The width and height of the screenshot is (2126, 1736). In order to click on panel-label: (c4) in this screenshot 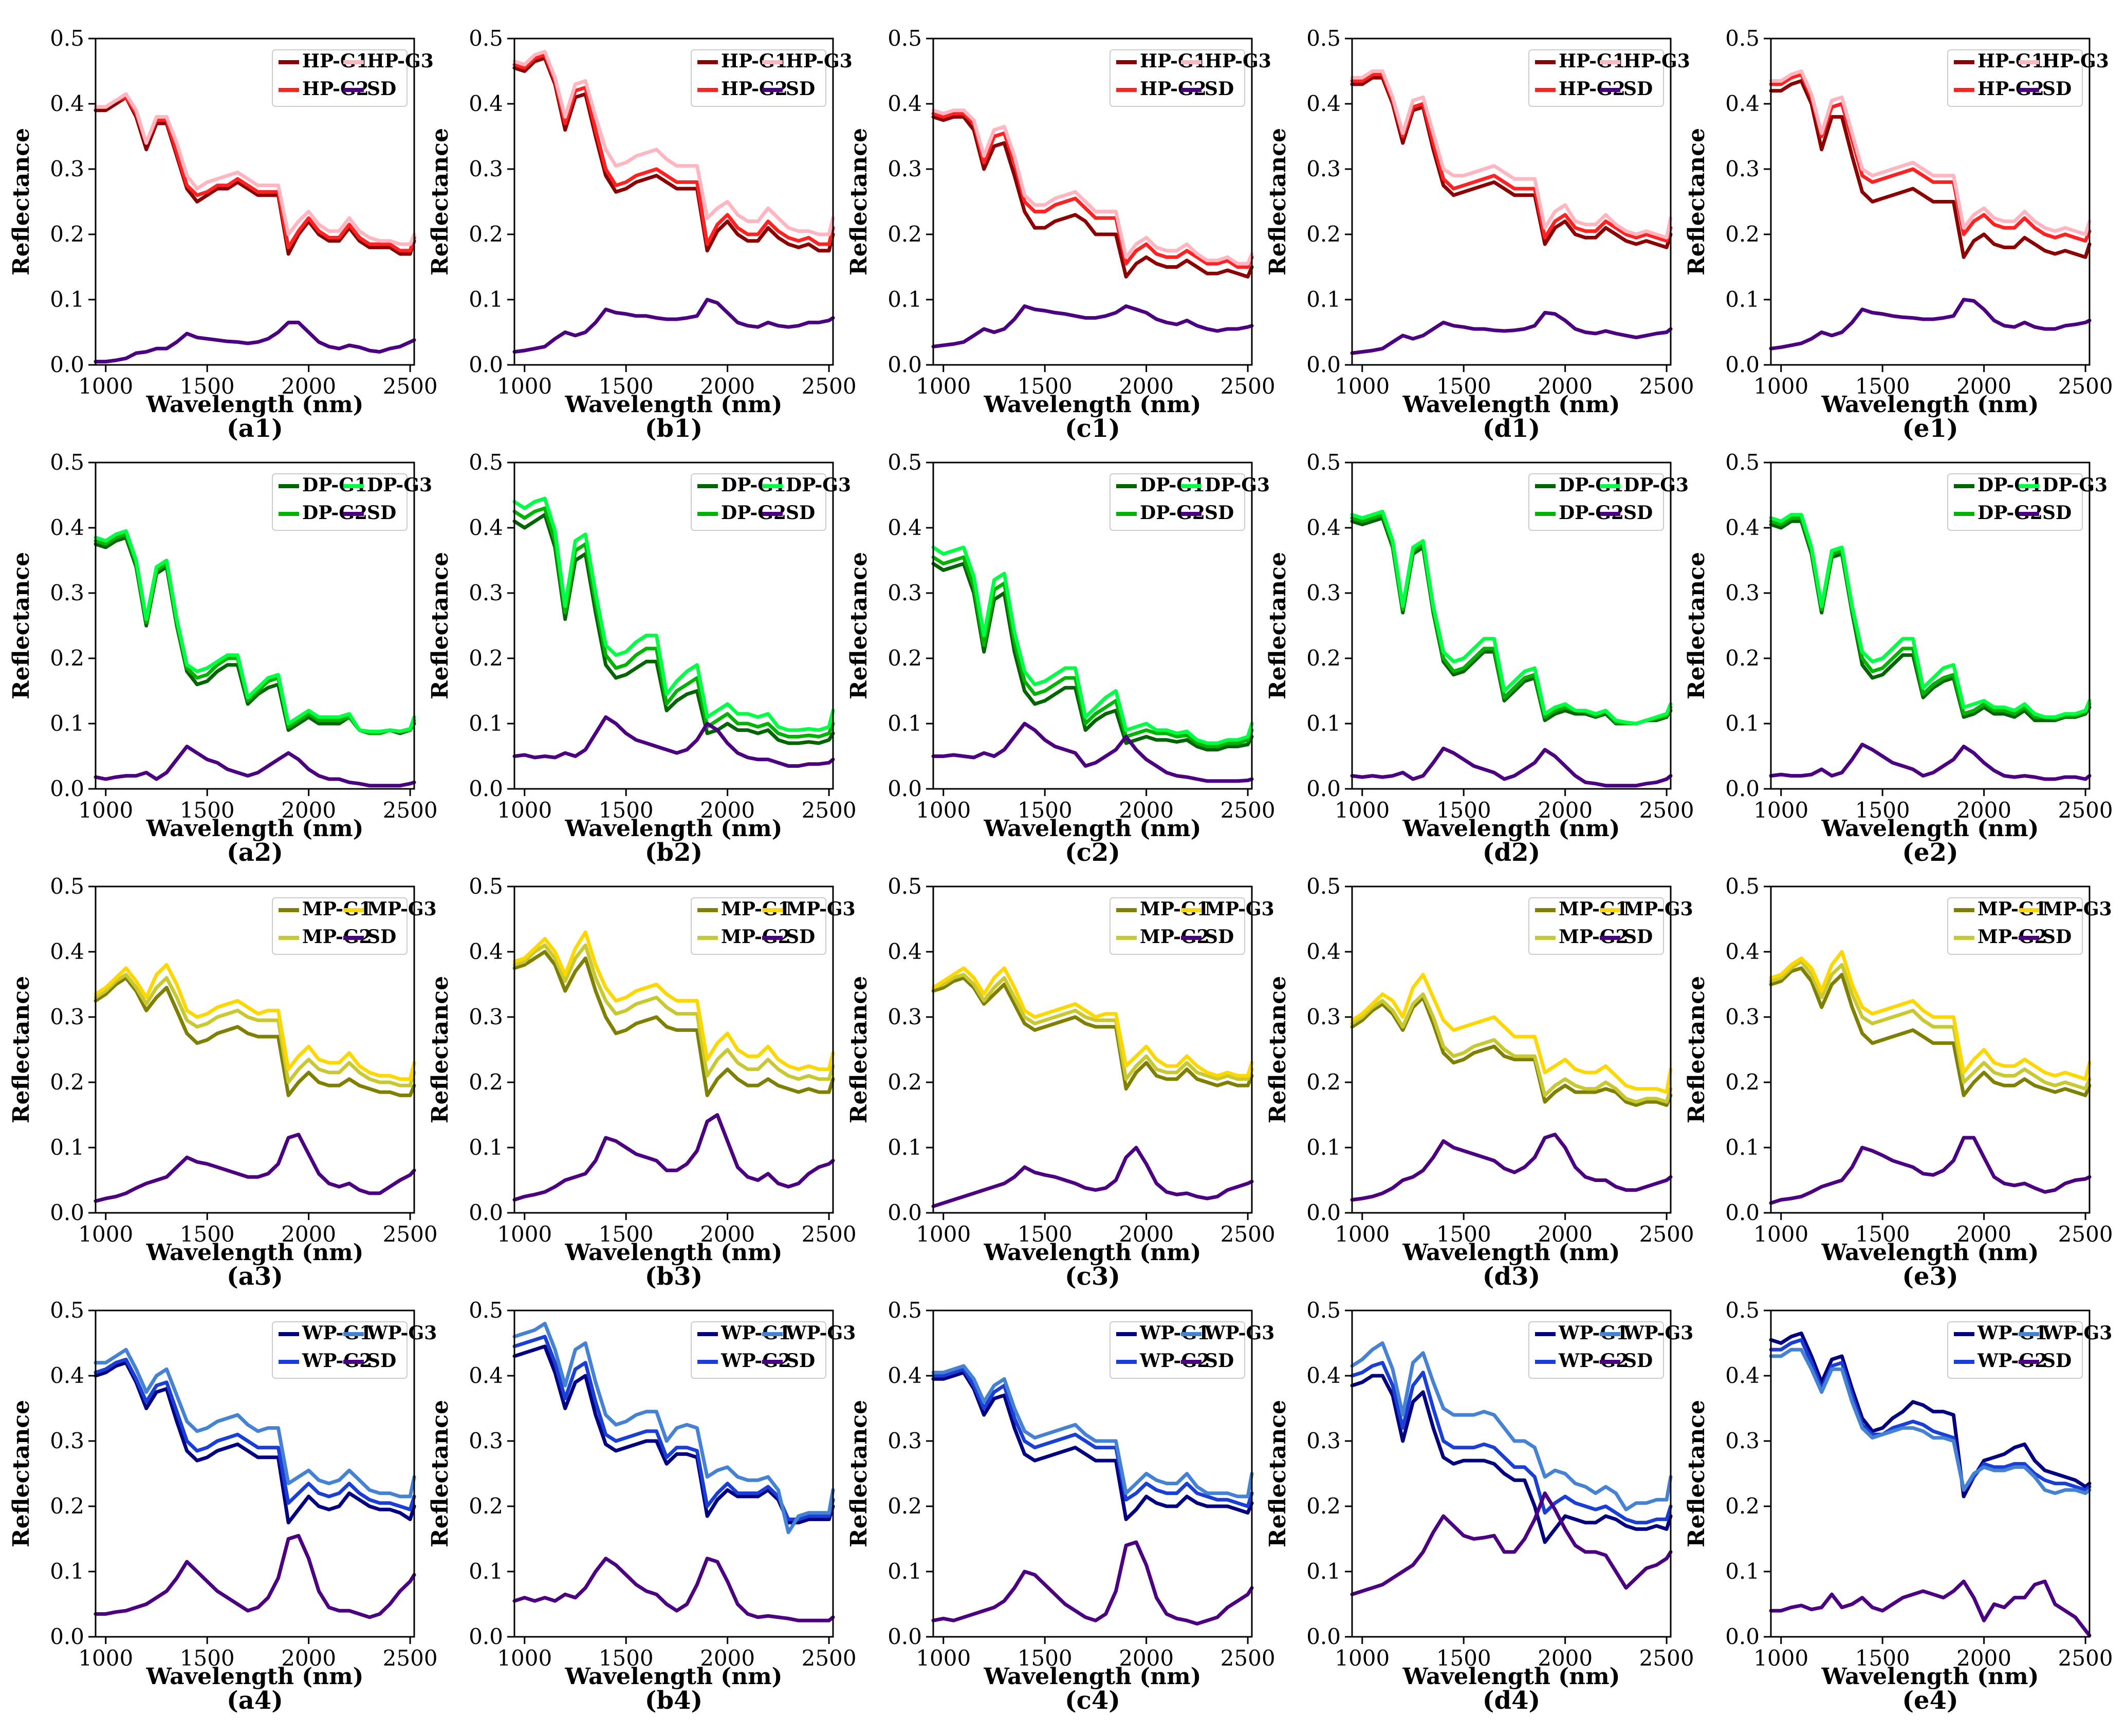, I will do `click(1093, 1701)`.